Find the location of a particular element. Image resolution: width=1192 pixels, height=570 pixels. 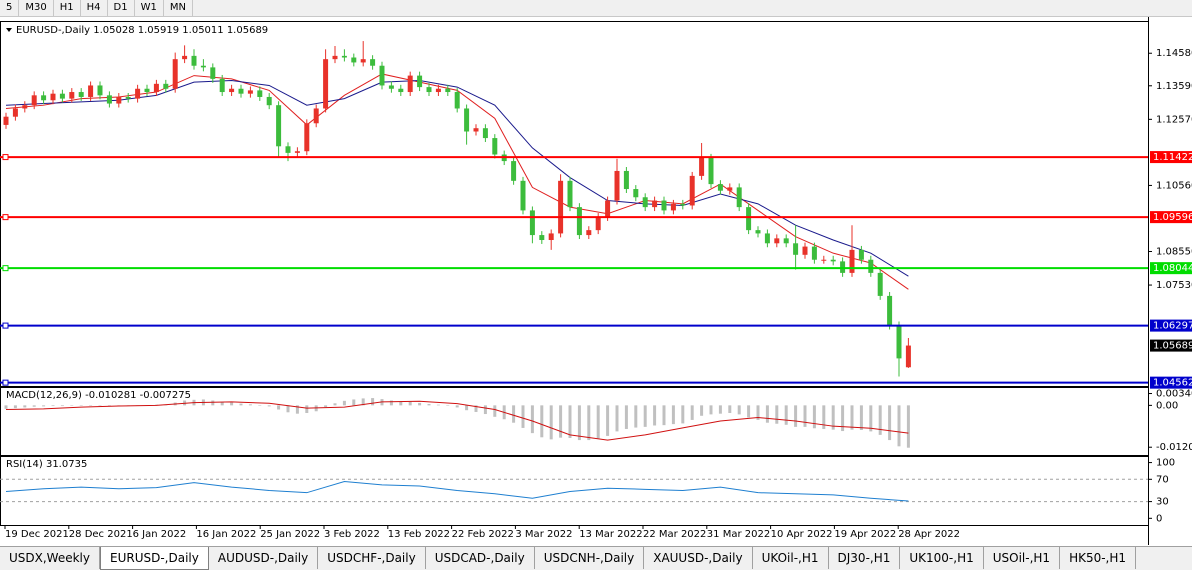

y-tick-label: -0.012058 is located at coordinates (1174, 447).